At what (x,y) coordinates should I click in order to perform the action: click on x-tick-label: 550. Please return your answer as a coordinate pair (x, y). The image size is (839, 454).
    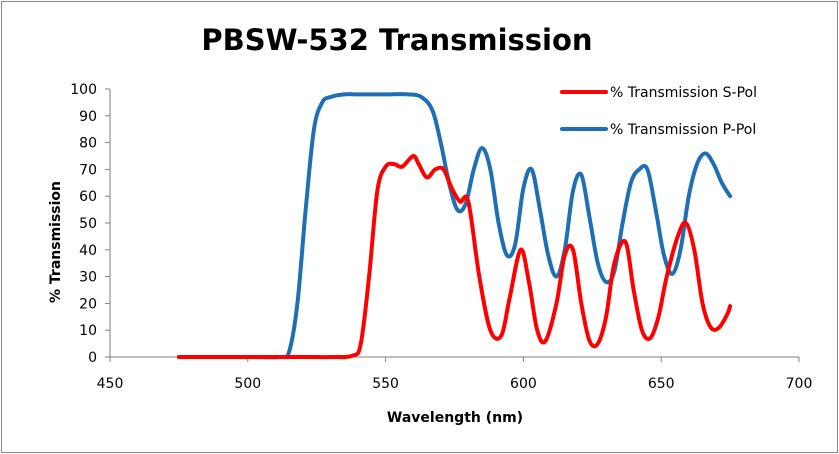
    Looking at the image, I should click on (385, 384).